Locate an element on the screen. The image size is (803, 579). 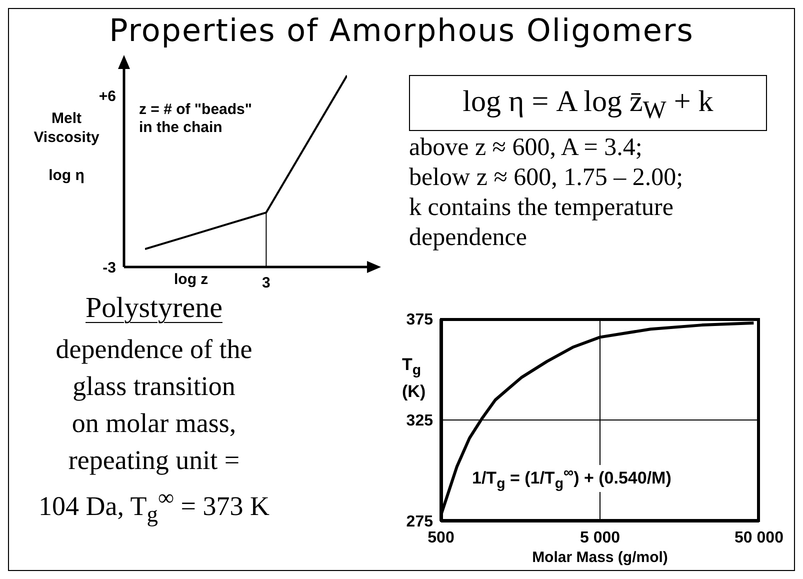
annotation: z = # of "beads" in the chain is located at coordinates (195, 119).